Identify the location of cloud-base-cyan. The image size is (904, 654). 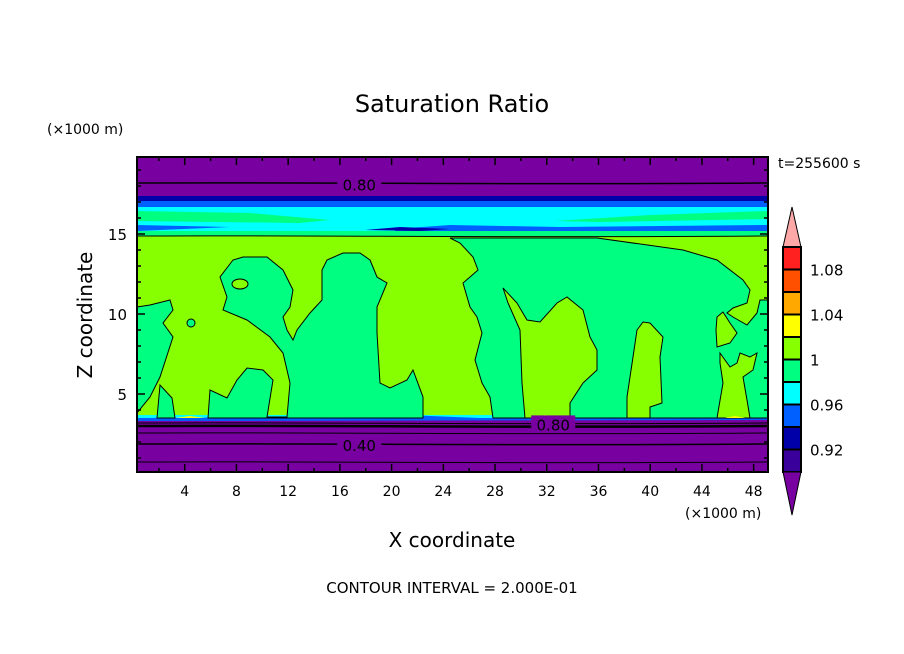
(452, 416).